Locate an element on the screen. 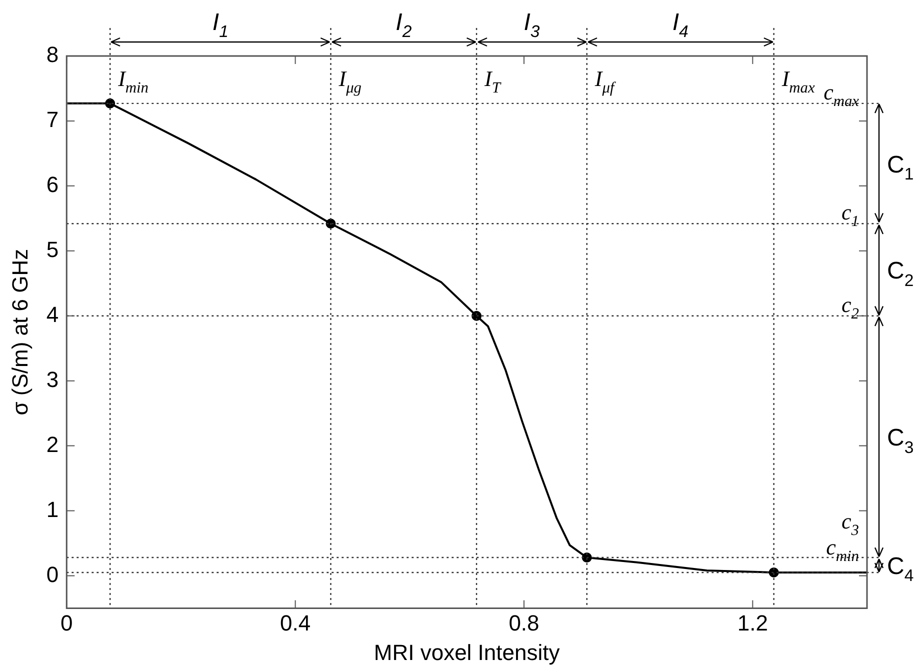 The image size is (917, 669). y-tick-label: 6 is located at coordinates (52, 184).